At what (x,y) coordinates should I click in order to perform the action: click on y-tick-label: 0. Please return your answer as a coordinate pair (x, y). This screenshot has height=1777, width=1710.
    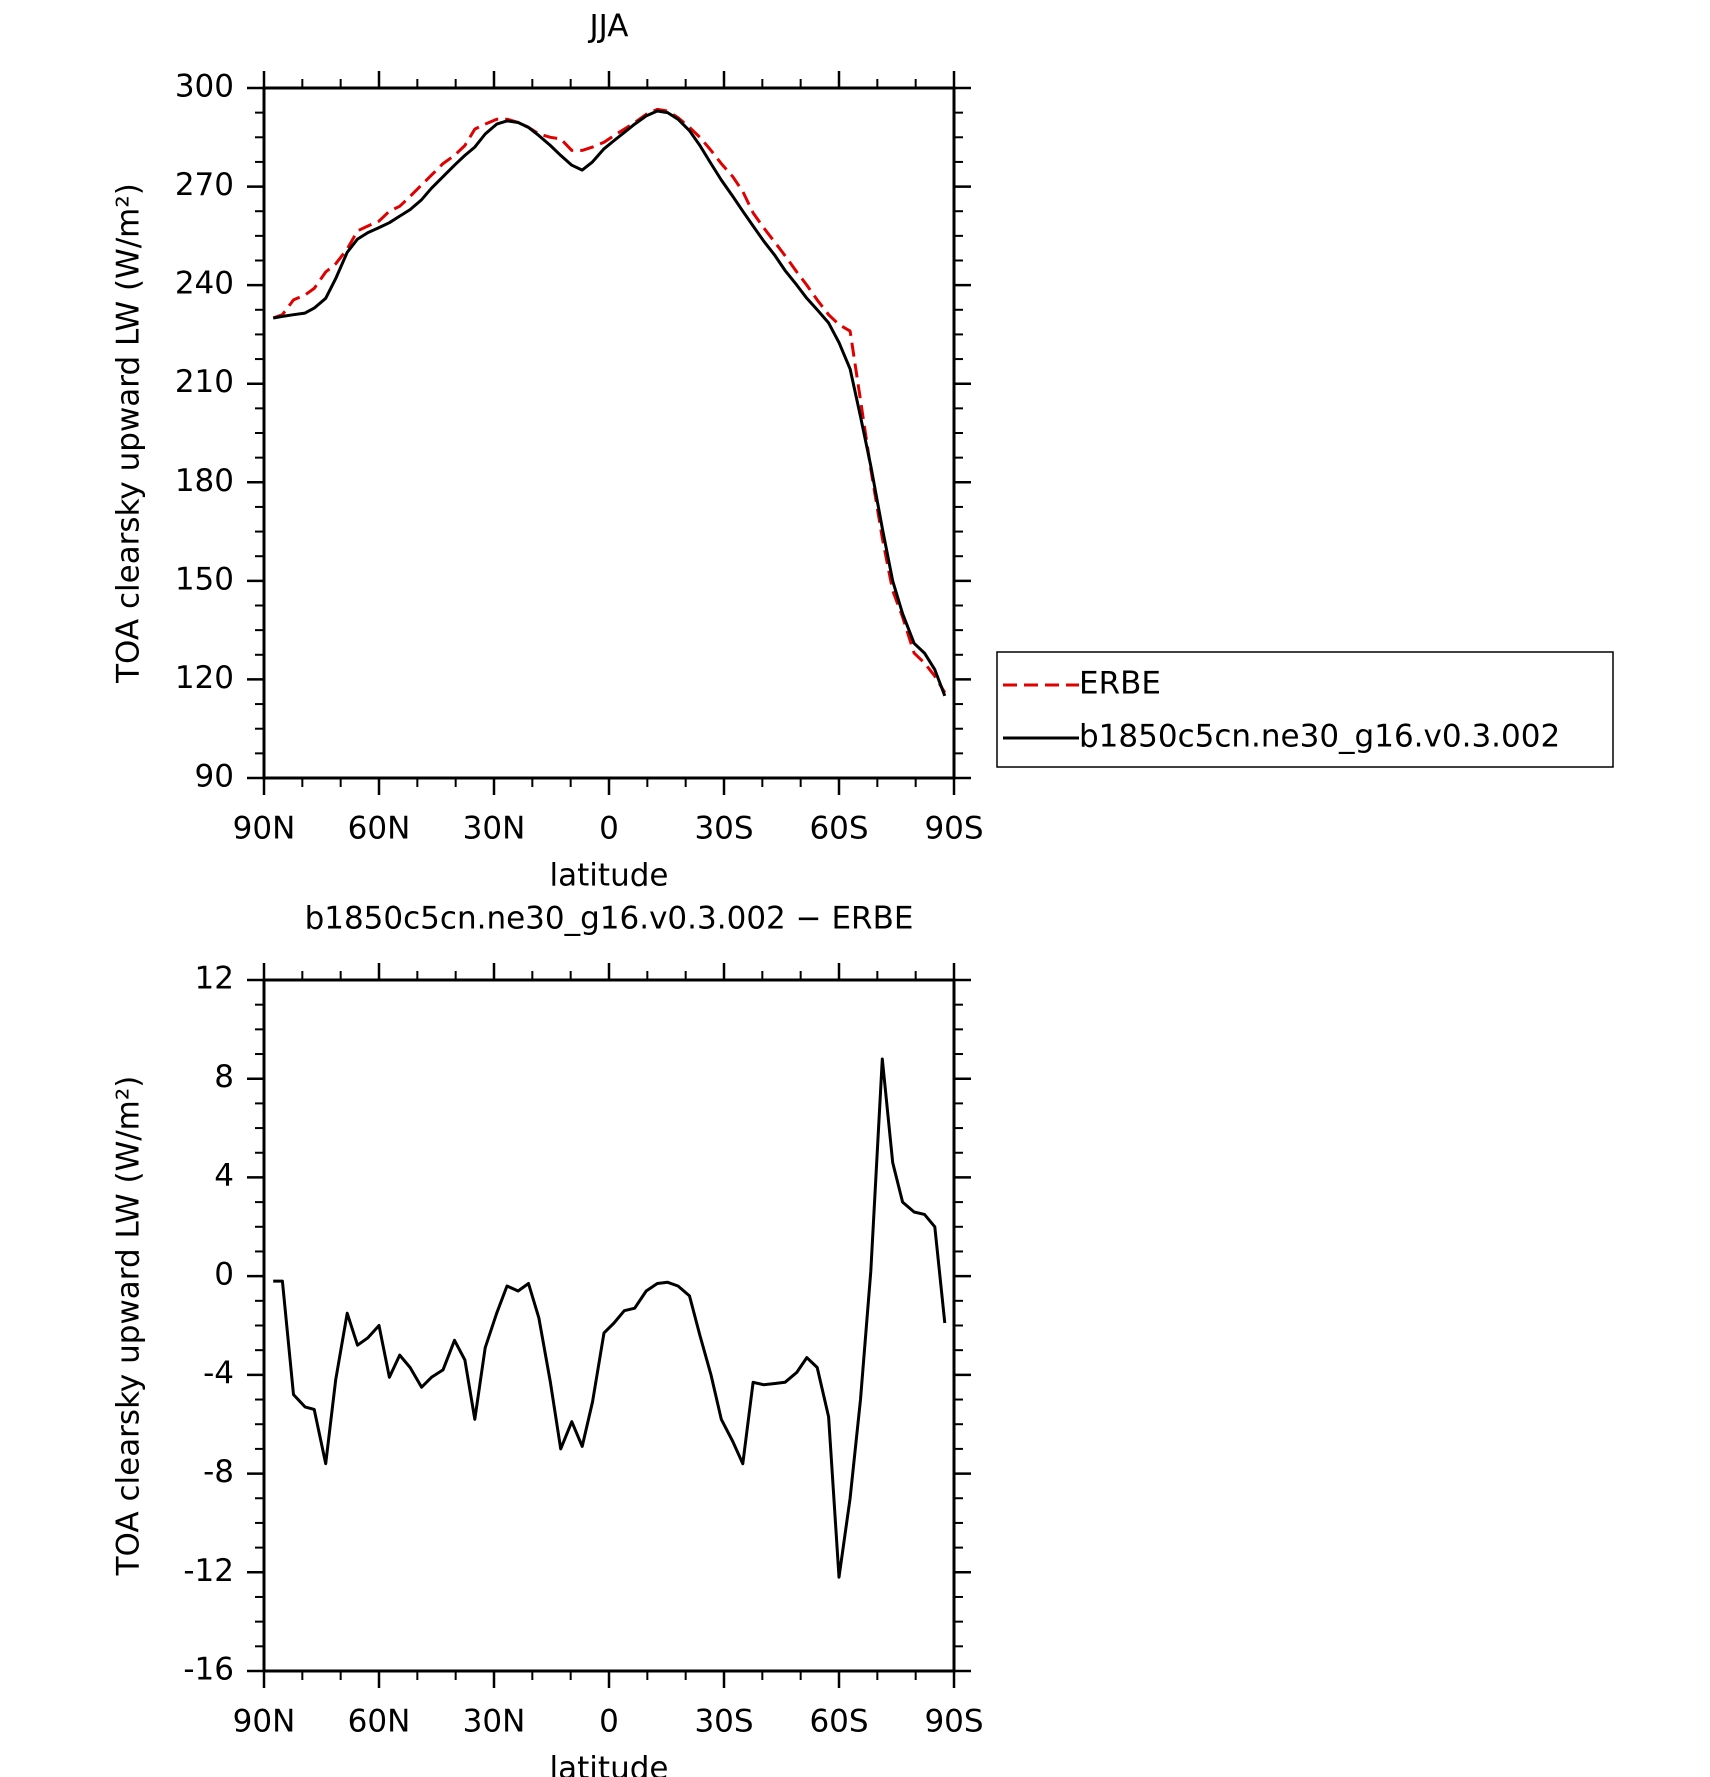
    Looking at the image, I should click on (224, 1275).